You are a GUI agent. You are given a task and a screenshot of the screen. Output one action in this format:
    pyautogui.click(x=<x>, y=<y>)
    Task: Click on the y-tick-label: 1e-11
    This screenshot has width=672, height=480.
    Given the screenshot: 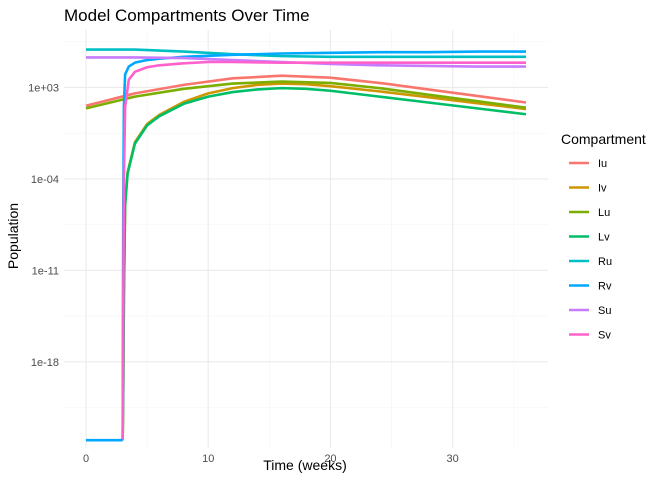 What is the action you would take?
    pyautogui.click(x=45, y=271)
    